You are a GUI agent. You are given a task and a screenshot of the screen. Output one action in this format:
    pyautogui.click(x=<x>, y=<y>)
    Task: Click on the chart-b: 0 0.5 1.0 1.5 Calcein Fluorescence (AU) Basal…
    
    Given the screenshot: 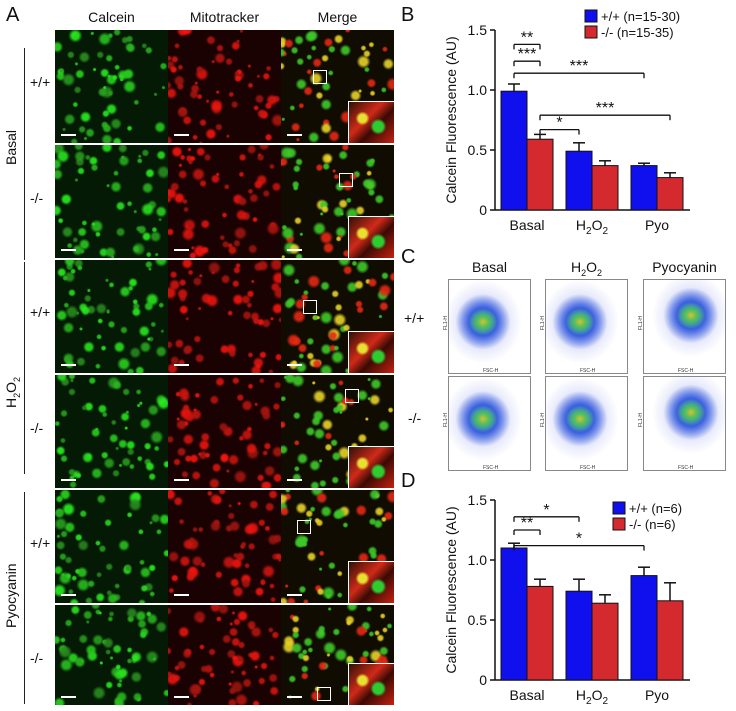 What is the action you would take?
    pyautogui.click(x=566, y=123)
    